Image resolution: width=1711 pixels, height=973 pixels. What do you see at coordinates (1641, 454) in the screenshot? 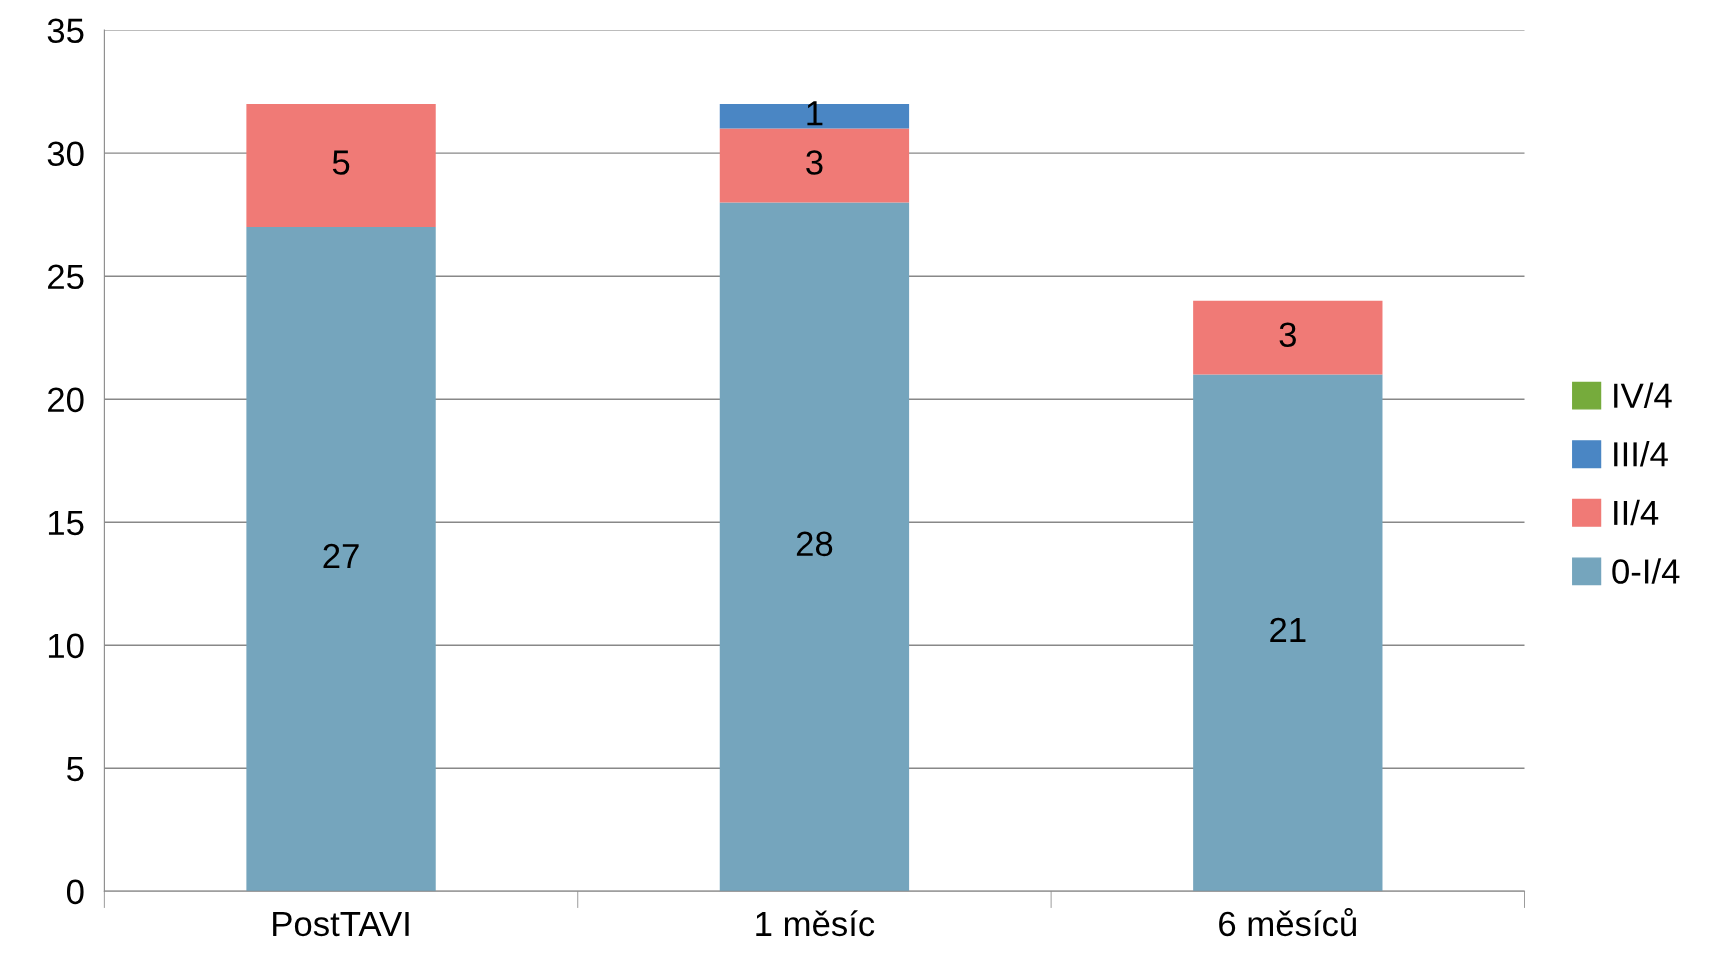
I see `legend-label: III/4` at bounding box center [1641, 454].